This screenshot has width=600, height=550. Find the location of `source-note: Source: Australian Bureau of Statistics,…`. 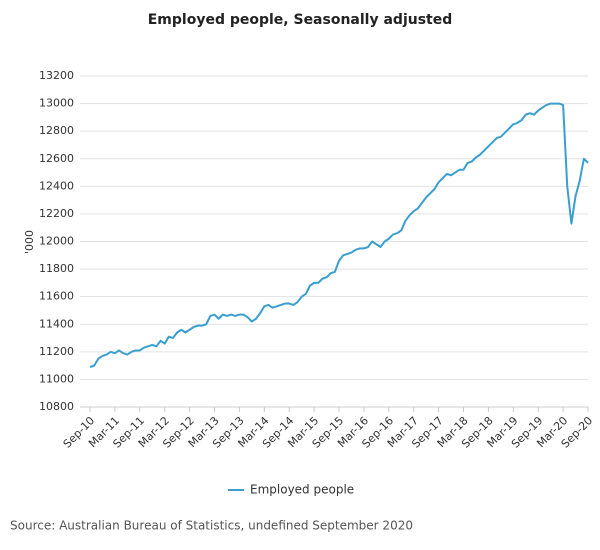

source-note: Source: Australian Bureau of Statistics,… is located at coordinates (211, 526).